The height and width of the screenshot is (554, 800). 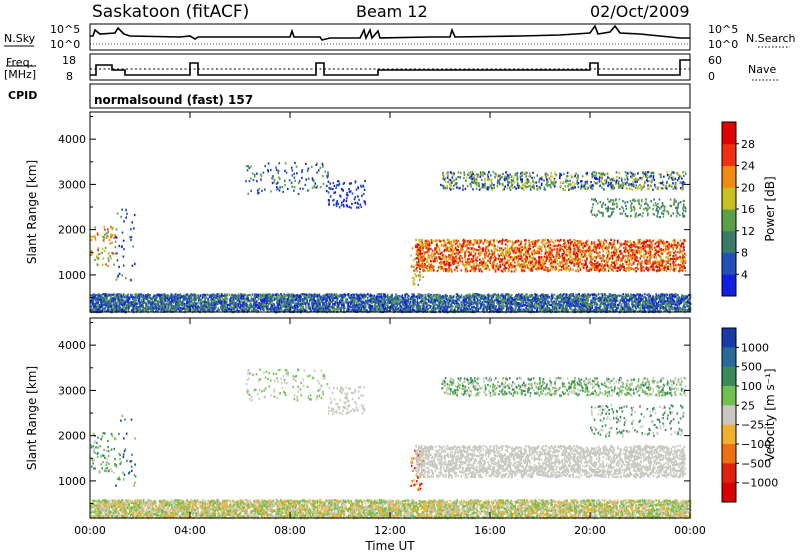 I want to click on nave-tick-top: 60, so click(x=715, y=60).